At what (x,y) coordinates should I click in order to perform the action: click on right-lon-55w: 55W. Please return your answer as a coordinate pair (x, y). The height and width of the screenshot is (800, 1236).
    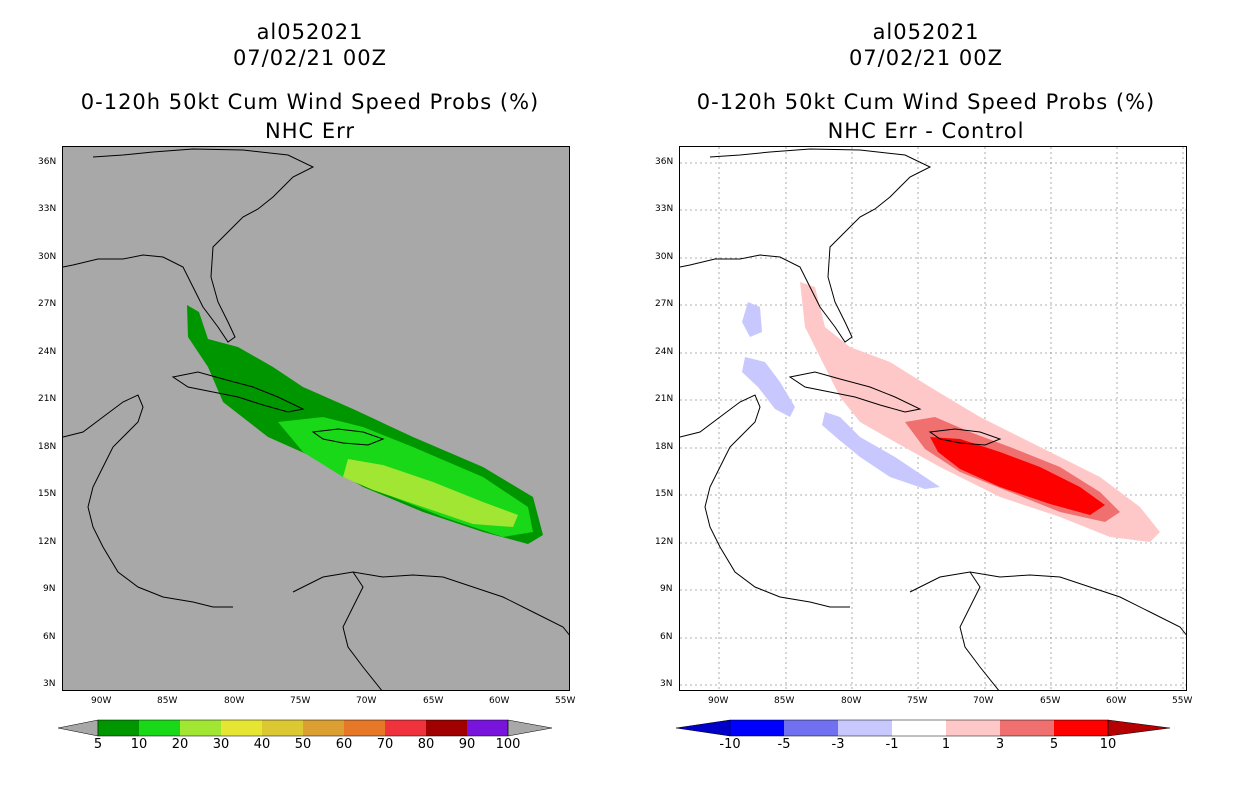
    Looking at the image, I should click on (1182, 701).